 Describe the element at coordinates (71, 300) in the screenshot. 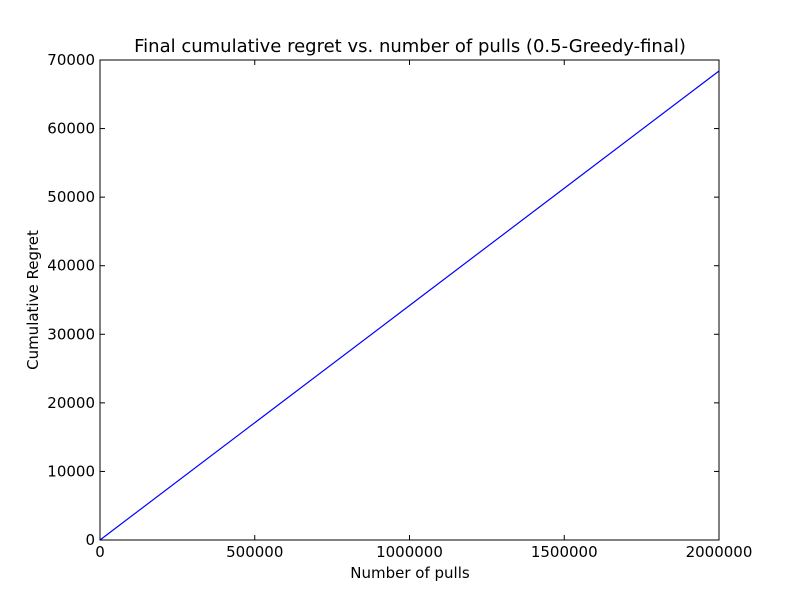

I see `y-tick-labels: 0 10000 20000 30000 40000 50000 60000 70000` at that location.